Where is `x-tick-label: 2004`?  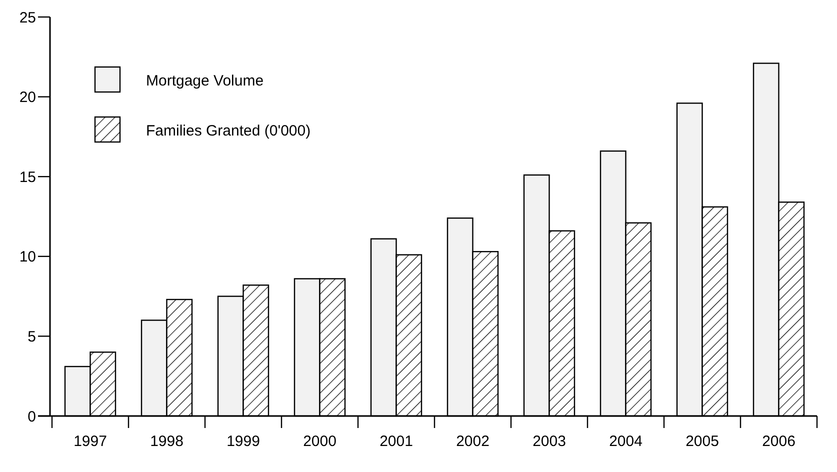 x-tick-label: 2004 is located at coordinates (625, 441).